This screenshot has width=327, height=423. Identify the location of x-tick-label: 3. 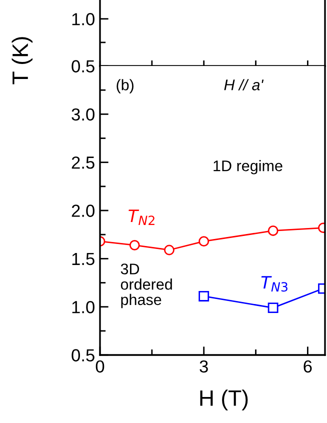
(204, 366).